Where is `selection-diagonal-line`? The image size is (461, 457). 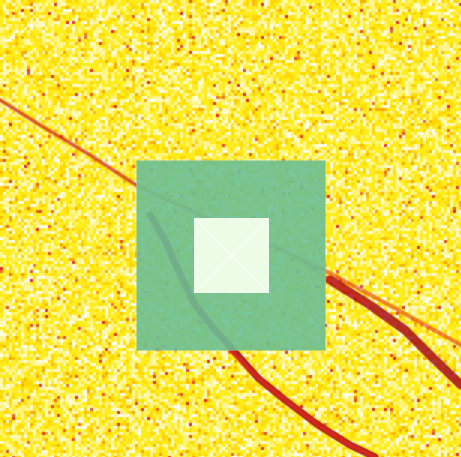
selection-diagonal-line is located at coordinates (231, 255).